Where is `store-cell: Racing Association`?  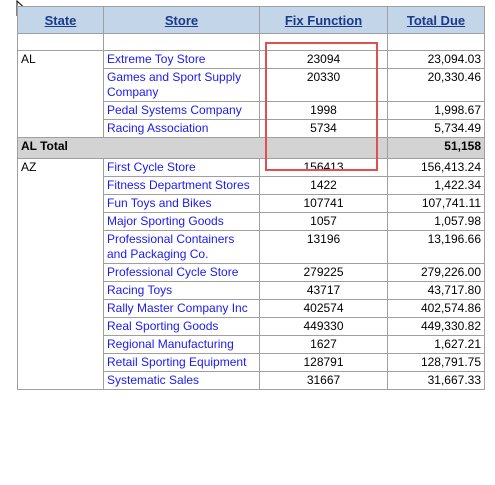
store-cell: Racing Association is located at coordinates (181, 128).